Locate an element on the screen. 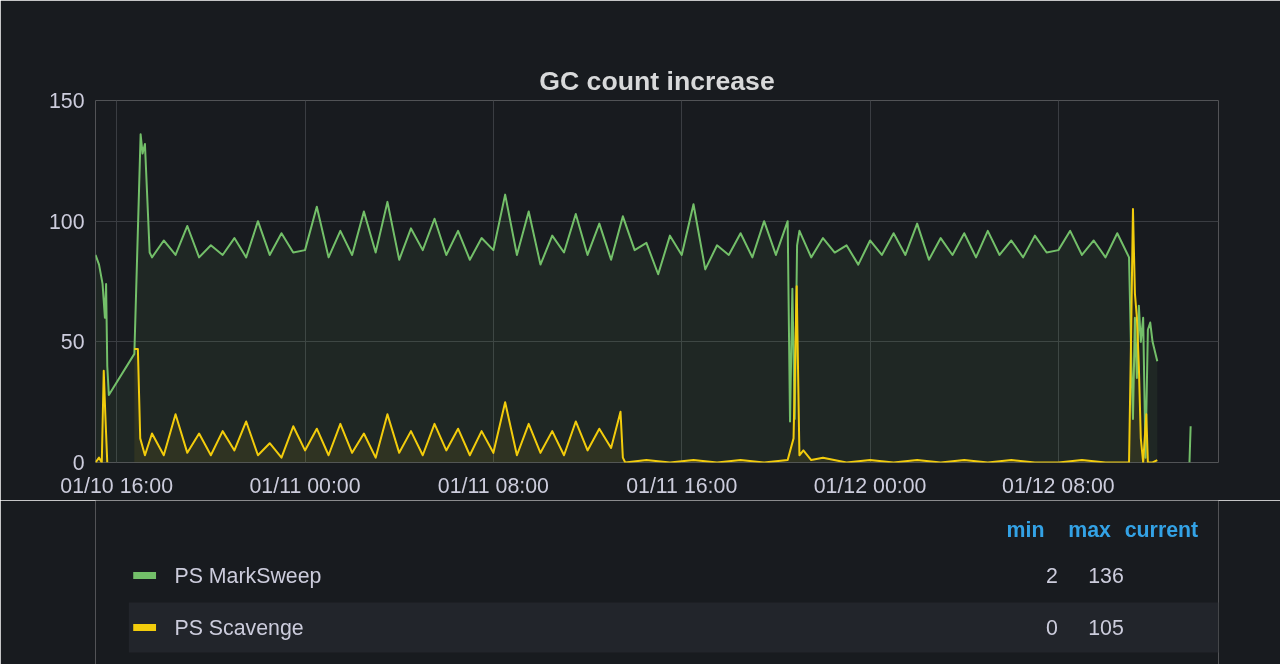 This screenshot has height=664, width=1280. chart-title: GC count increase is located at coordinates (657, 80).